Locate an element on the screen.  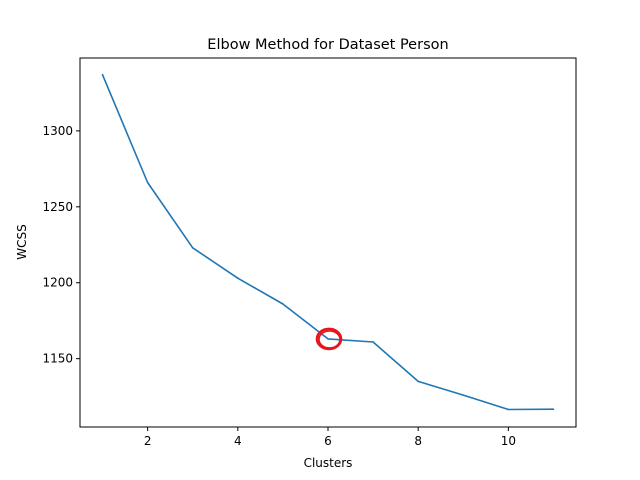
y-tick-label: 1300 is located at coordinates (57, 131).